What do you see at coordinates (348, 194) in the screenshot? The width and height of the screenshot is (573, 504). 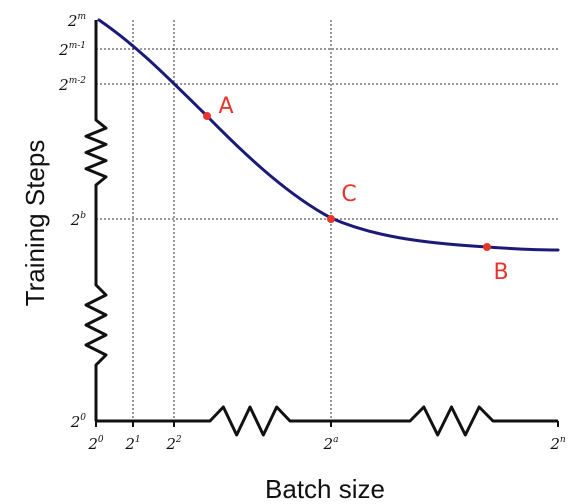 I see `point-label-c: C` at bounding box center [348, 194].